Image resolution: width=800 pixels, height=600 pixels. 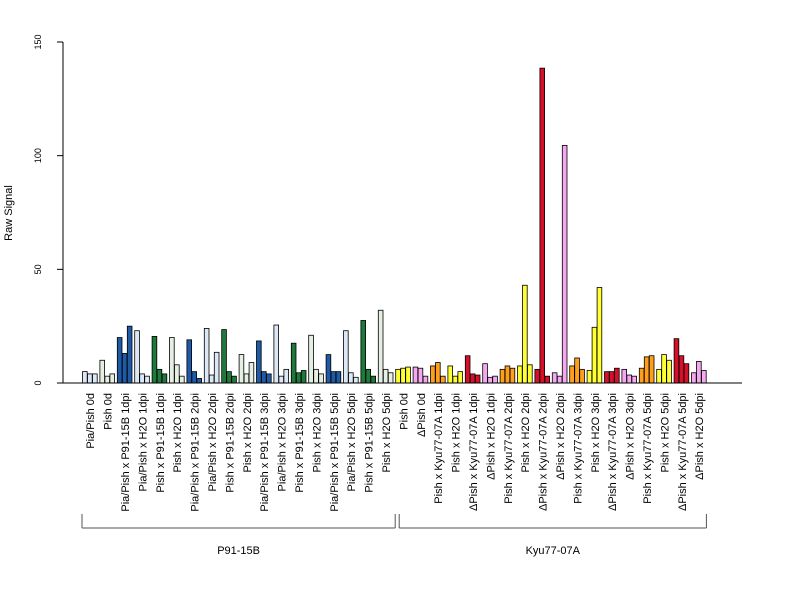 I want to click on category-label: Pia/Pish x P91-15B 5dpi, so click(x=335, y=452).